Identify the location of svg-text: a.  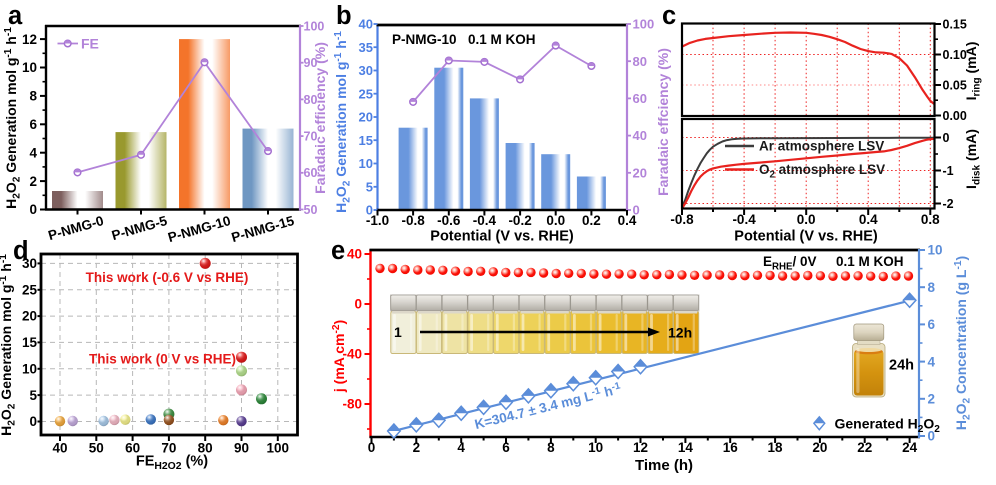
(15, 16).